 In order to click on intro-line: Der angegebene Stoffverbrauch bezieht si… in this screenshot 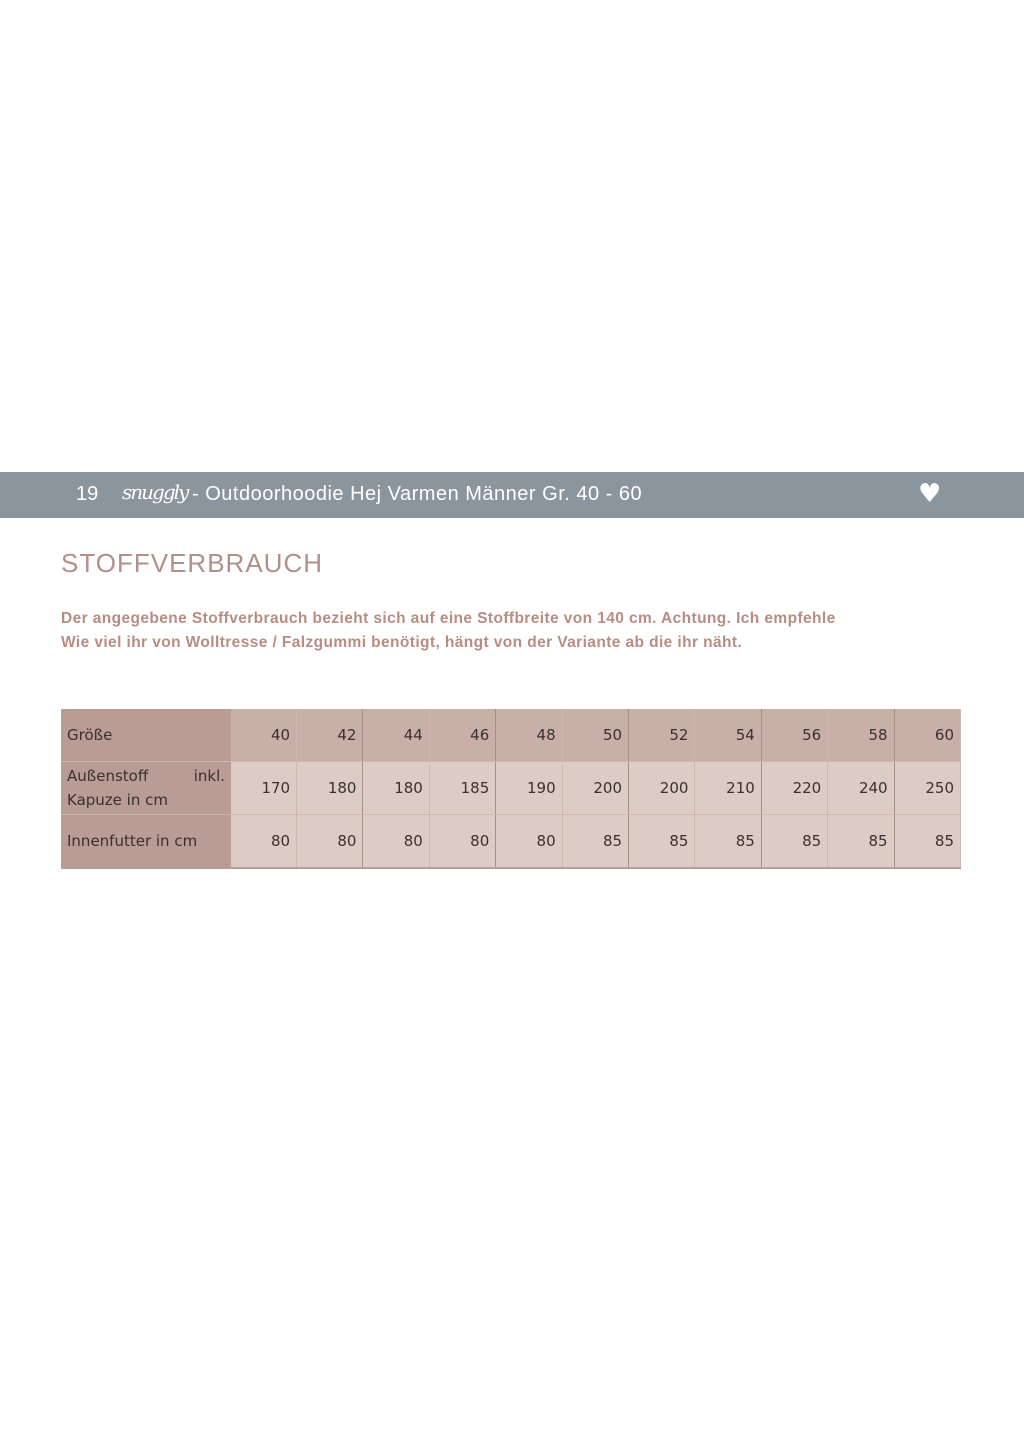, I will do `click(448, 618)`.